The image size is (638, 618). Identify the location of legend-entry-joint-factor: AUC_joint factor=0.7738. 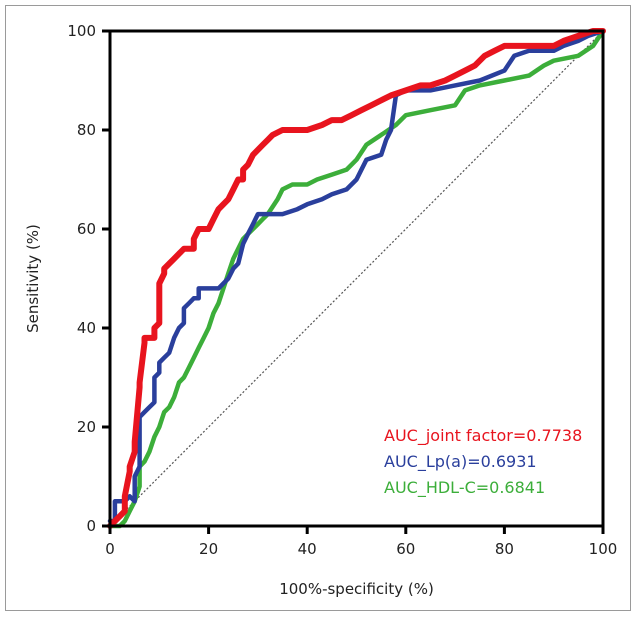
(483, 436).